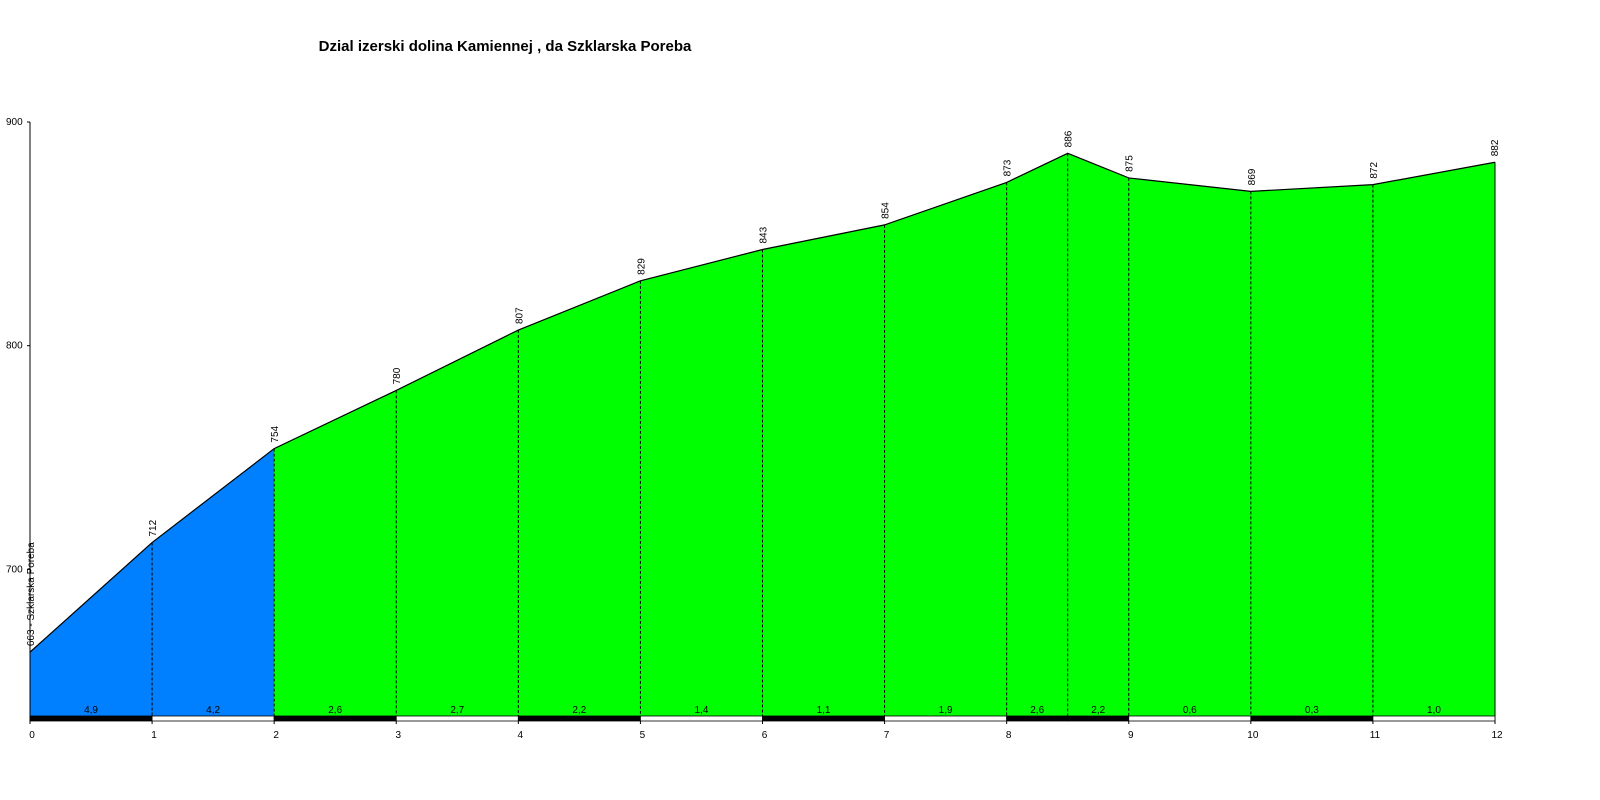  I want to click on x-tick-label-10: 10, so click(1253, 735).